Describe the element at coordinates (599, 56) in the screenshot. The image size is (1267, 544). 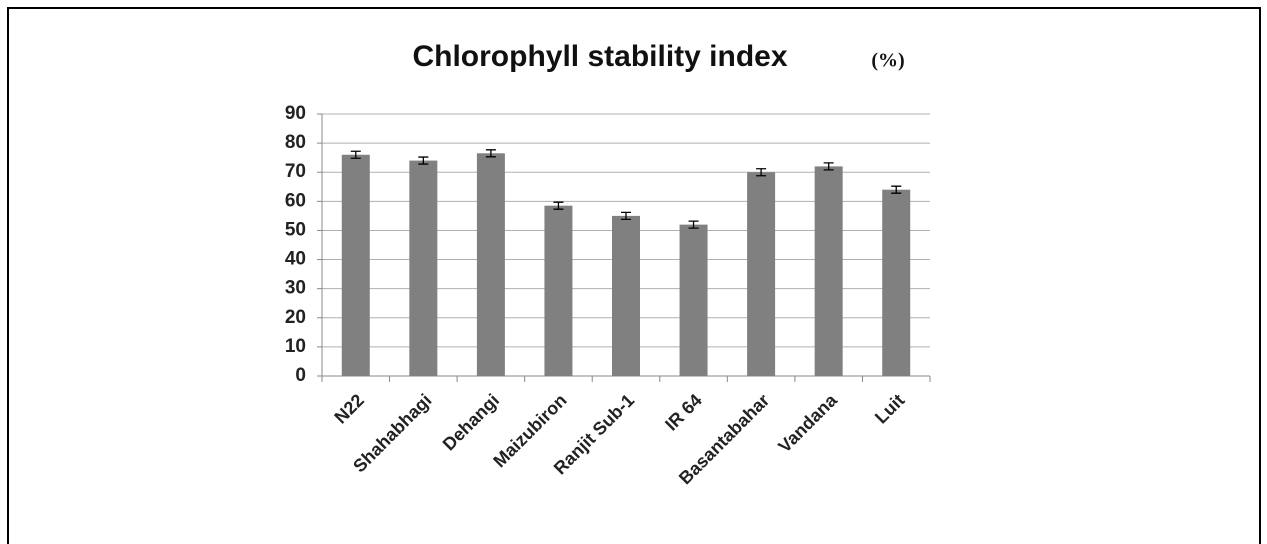
I see `chart-title: Chlorophyll stability index` at that location.